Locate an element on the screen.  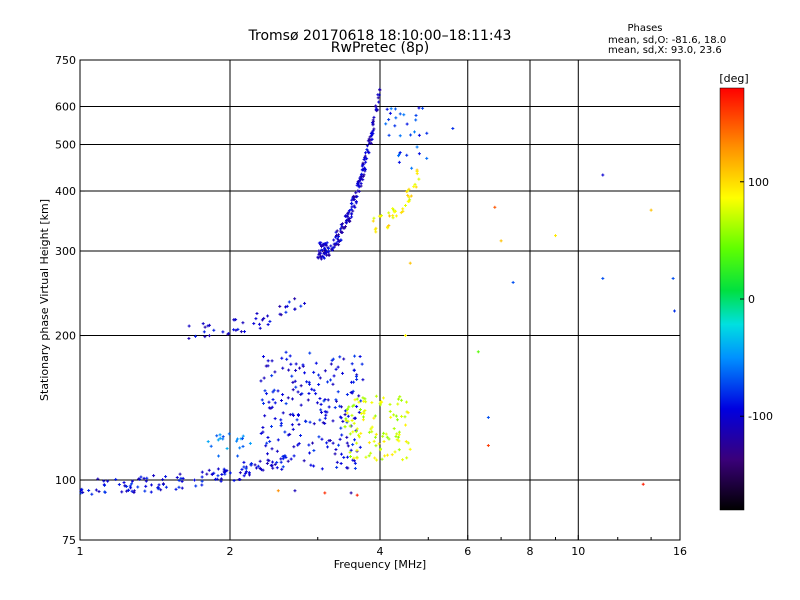
x-tick-label: 6 is located at coordinates (467, 551).